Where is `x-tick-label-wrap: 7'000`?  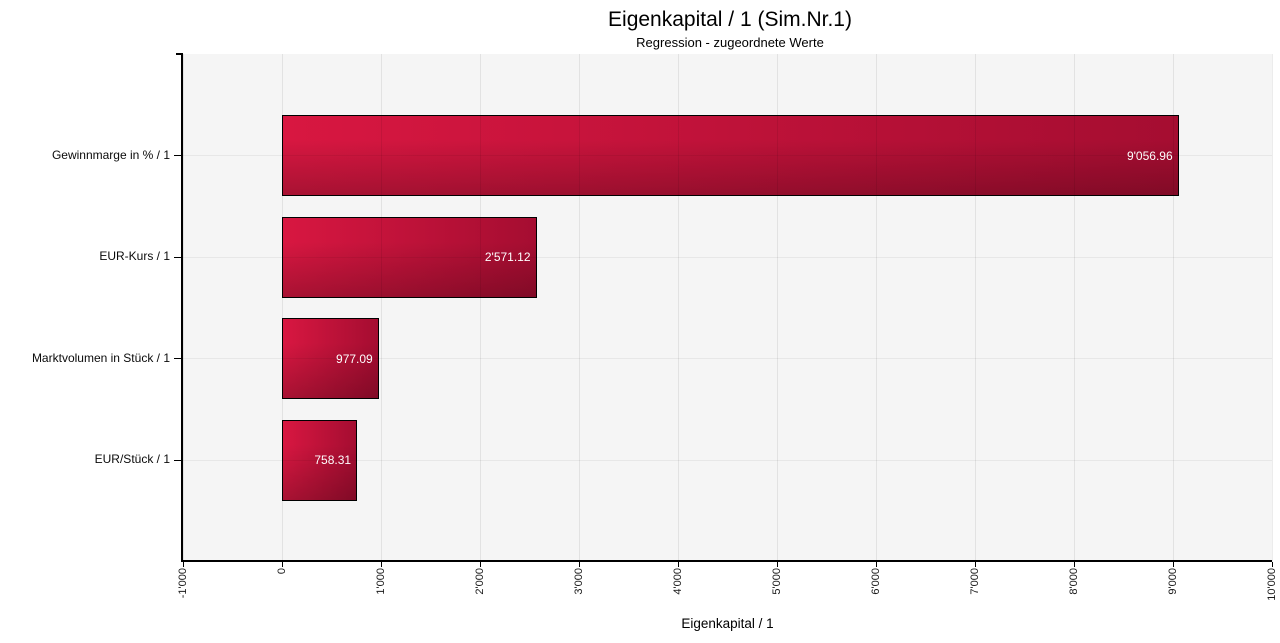
x-tick-label-wrap: 7'000 is located at coordinates (975, 581).